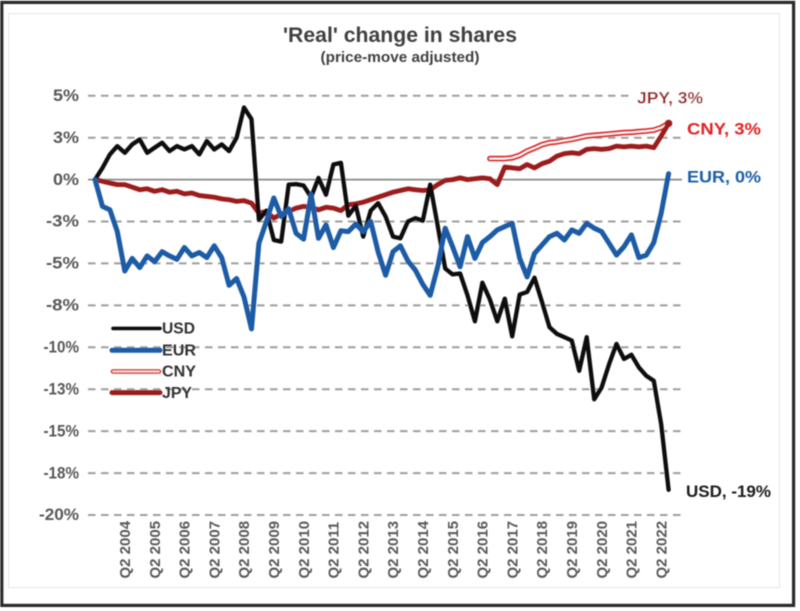 The width and height of the screenshot is (800, 611). I want to click on svg-text: Q2 2016, so click(483, 550).